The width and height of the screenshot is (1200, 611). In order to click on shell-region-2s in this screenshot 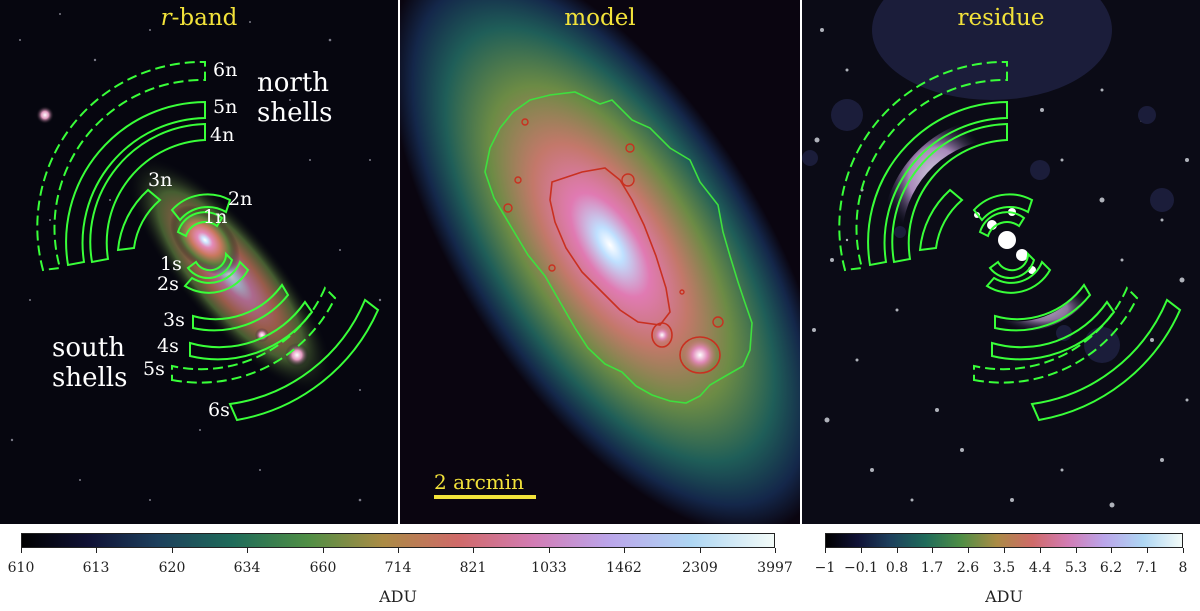, I will do `click(216, 277)`.